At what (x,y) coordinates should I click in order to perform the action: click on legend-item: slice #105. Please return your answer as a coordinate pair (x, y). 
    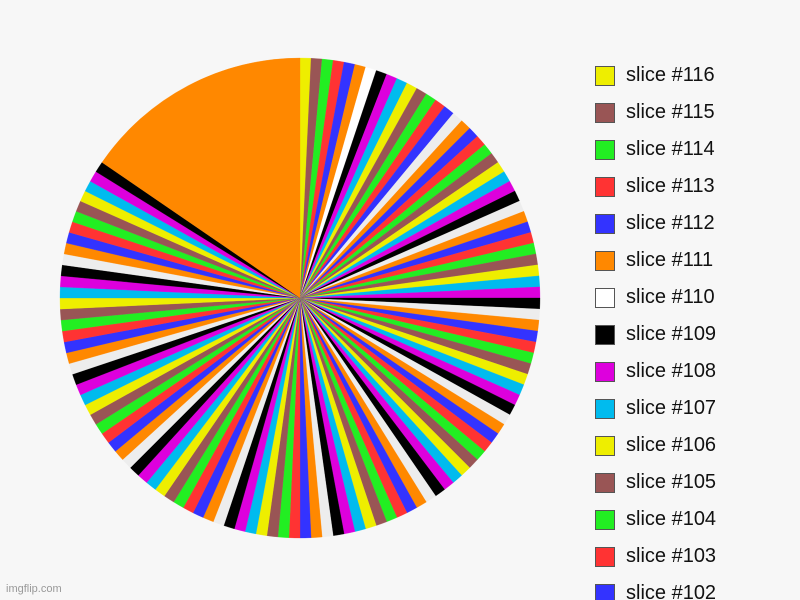
    Looking at the image, I should click on (697, 482).